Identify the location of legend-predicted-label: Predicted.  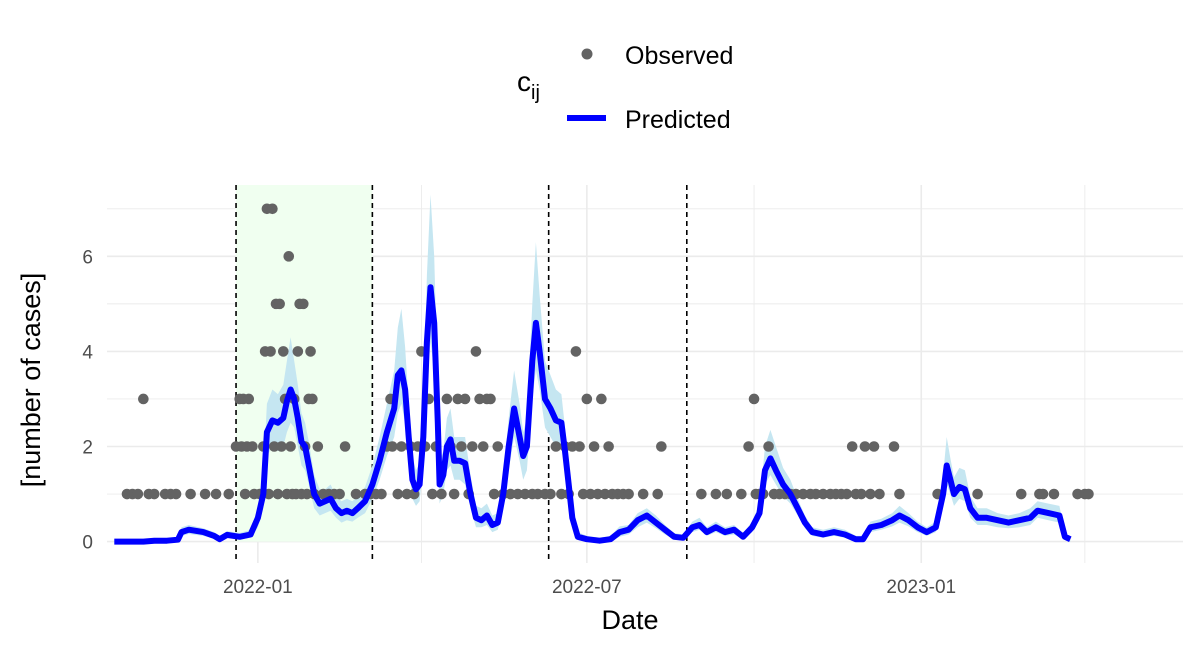
(678, 120).